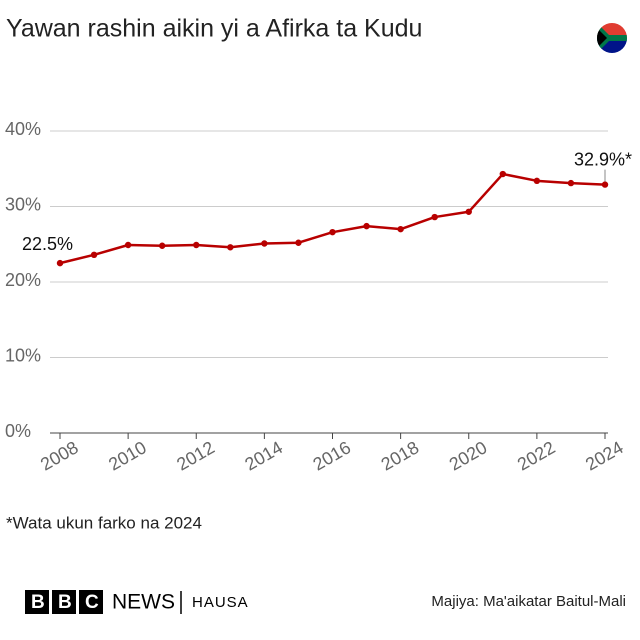 Image resolution: width=640 pixels, height=640 pixels. Describe the element at coordinates (104, 522) in the screenshot. I see `footnote: *Wata ukun farko na 2024` at that location.